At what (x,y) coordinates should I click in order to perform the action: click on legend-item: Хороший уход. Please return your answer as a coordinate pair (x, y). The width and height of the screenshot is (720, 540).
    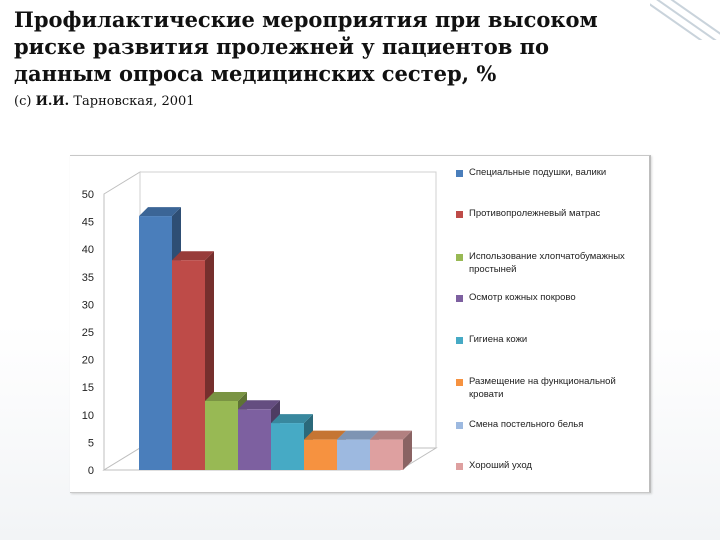
    Looking at the image, I should click on (552, 465).